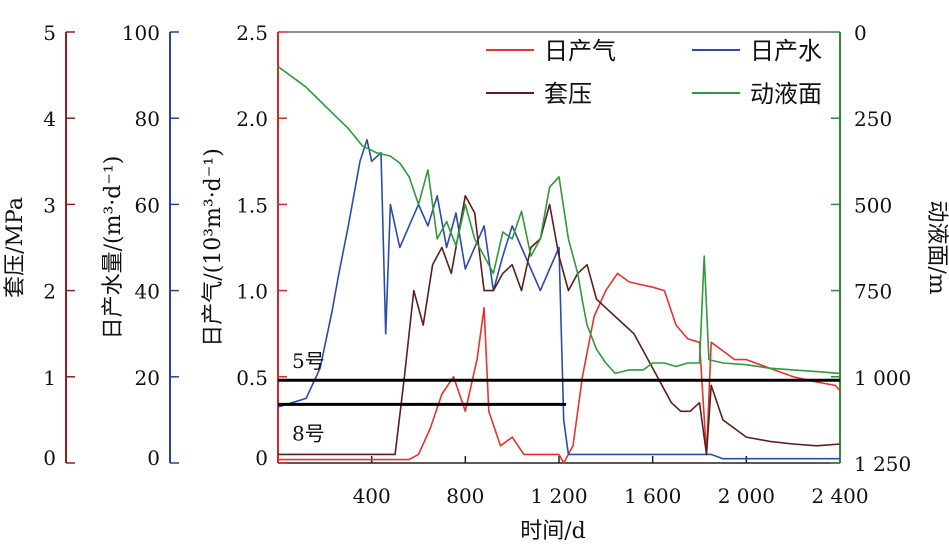  I want to click on y-tick-label-water: 40, so click(147, 292).